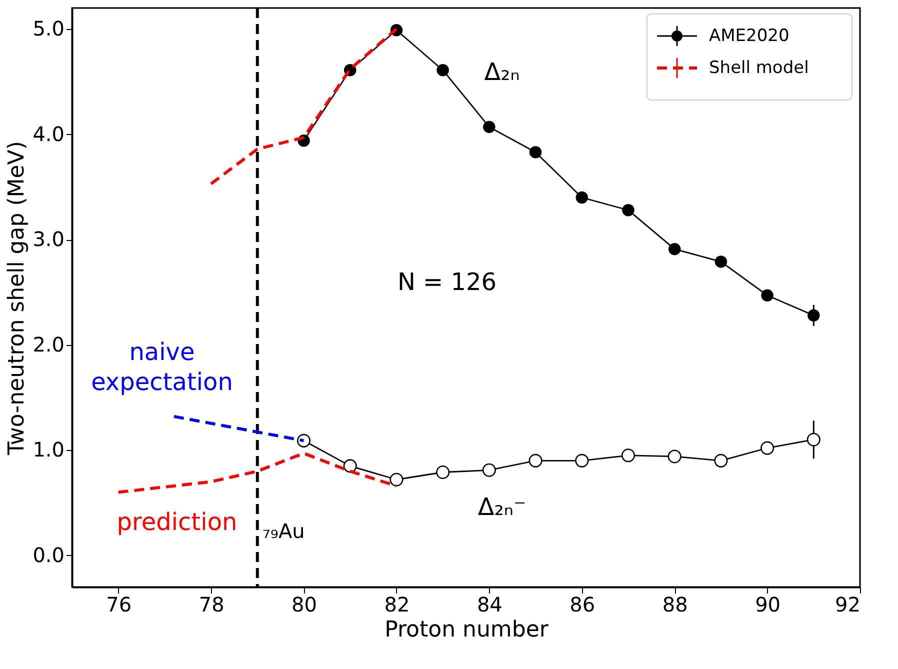 This screenshot has height=669, width=898. What do you see at coordinates (502, 72) in the screenshot?
I see `annotation: Δ₂ₙ` at bounding box center [502, 72].